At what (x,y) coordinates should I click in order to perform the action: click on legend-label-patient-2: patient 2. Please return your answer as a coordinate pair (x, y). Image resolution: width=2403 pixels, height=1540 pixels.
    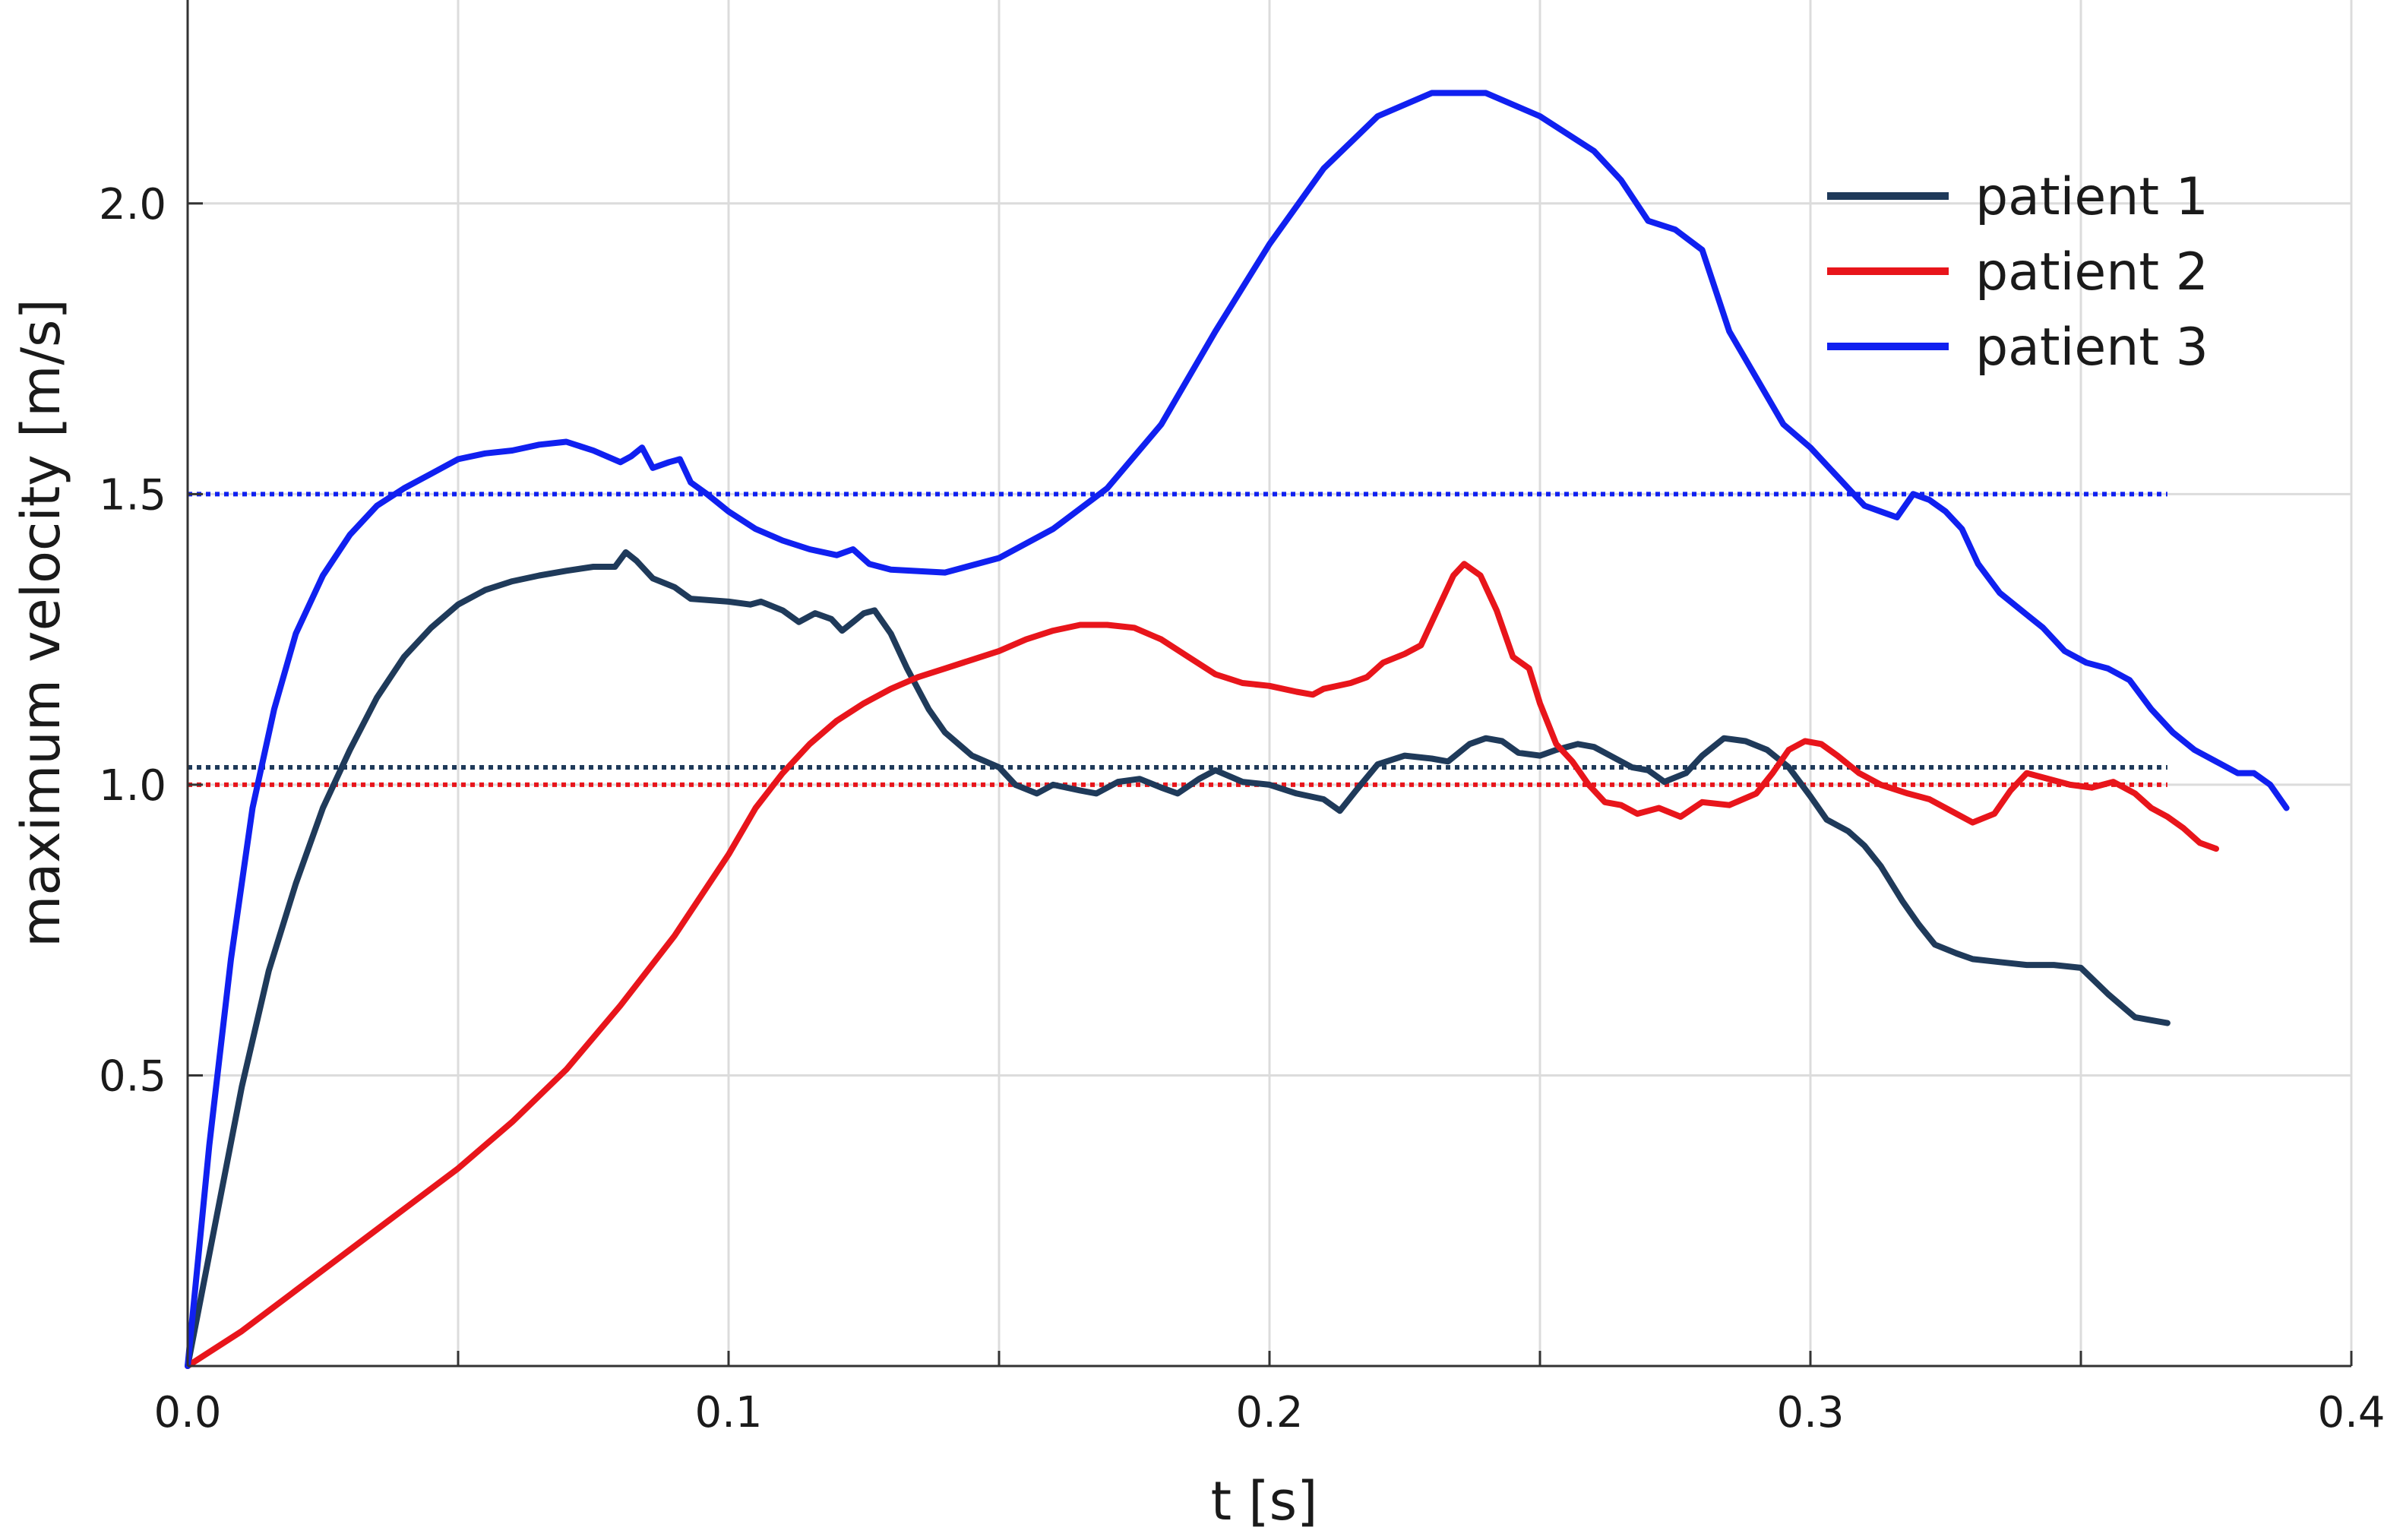
    Looking at the image, I should click on (2092, 272).